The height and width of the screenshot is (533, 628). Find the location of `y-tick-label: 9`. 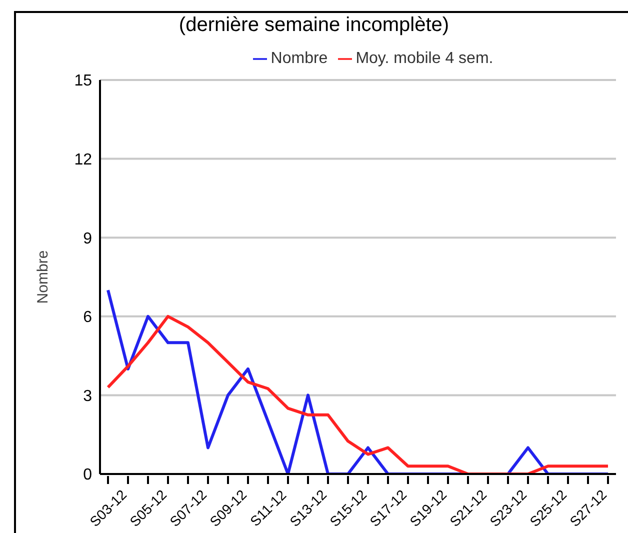

y-tick-label: 9 is located at coordinates (87, 239).